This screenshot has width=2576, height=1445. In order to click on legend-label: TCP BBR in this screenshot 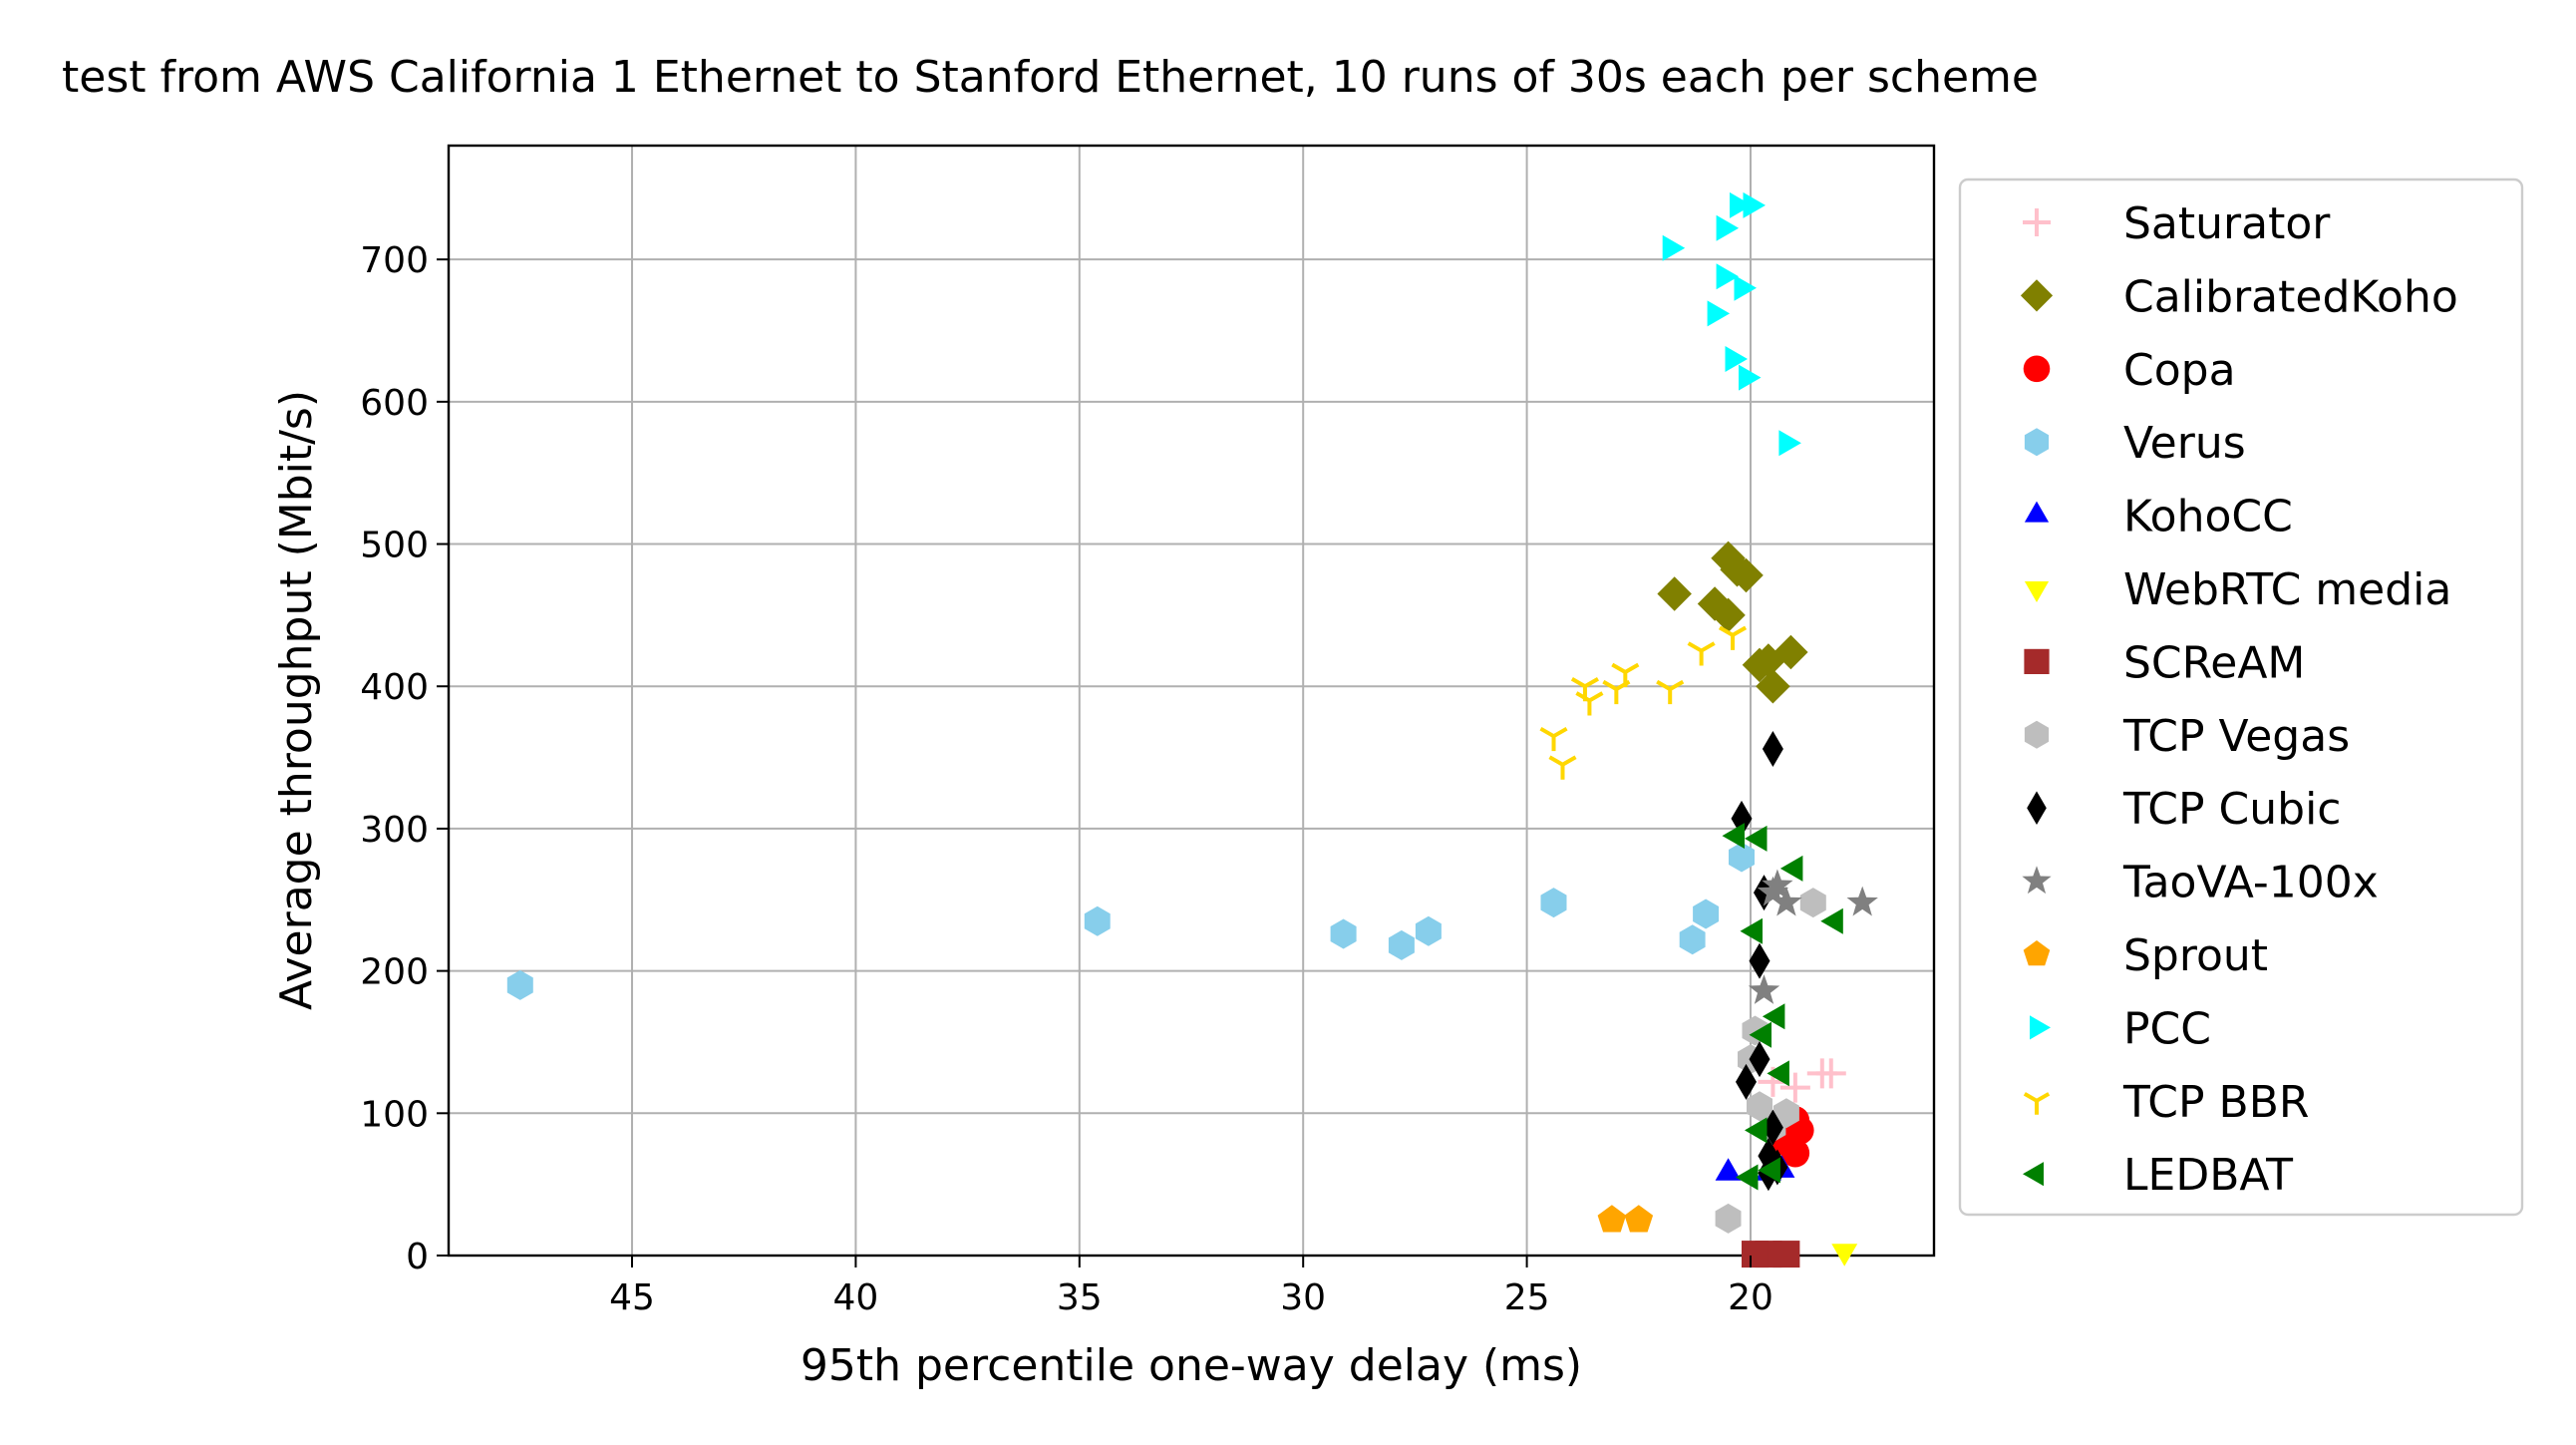, I will do `click(2215, 1102)`.